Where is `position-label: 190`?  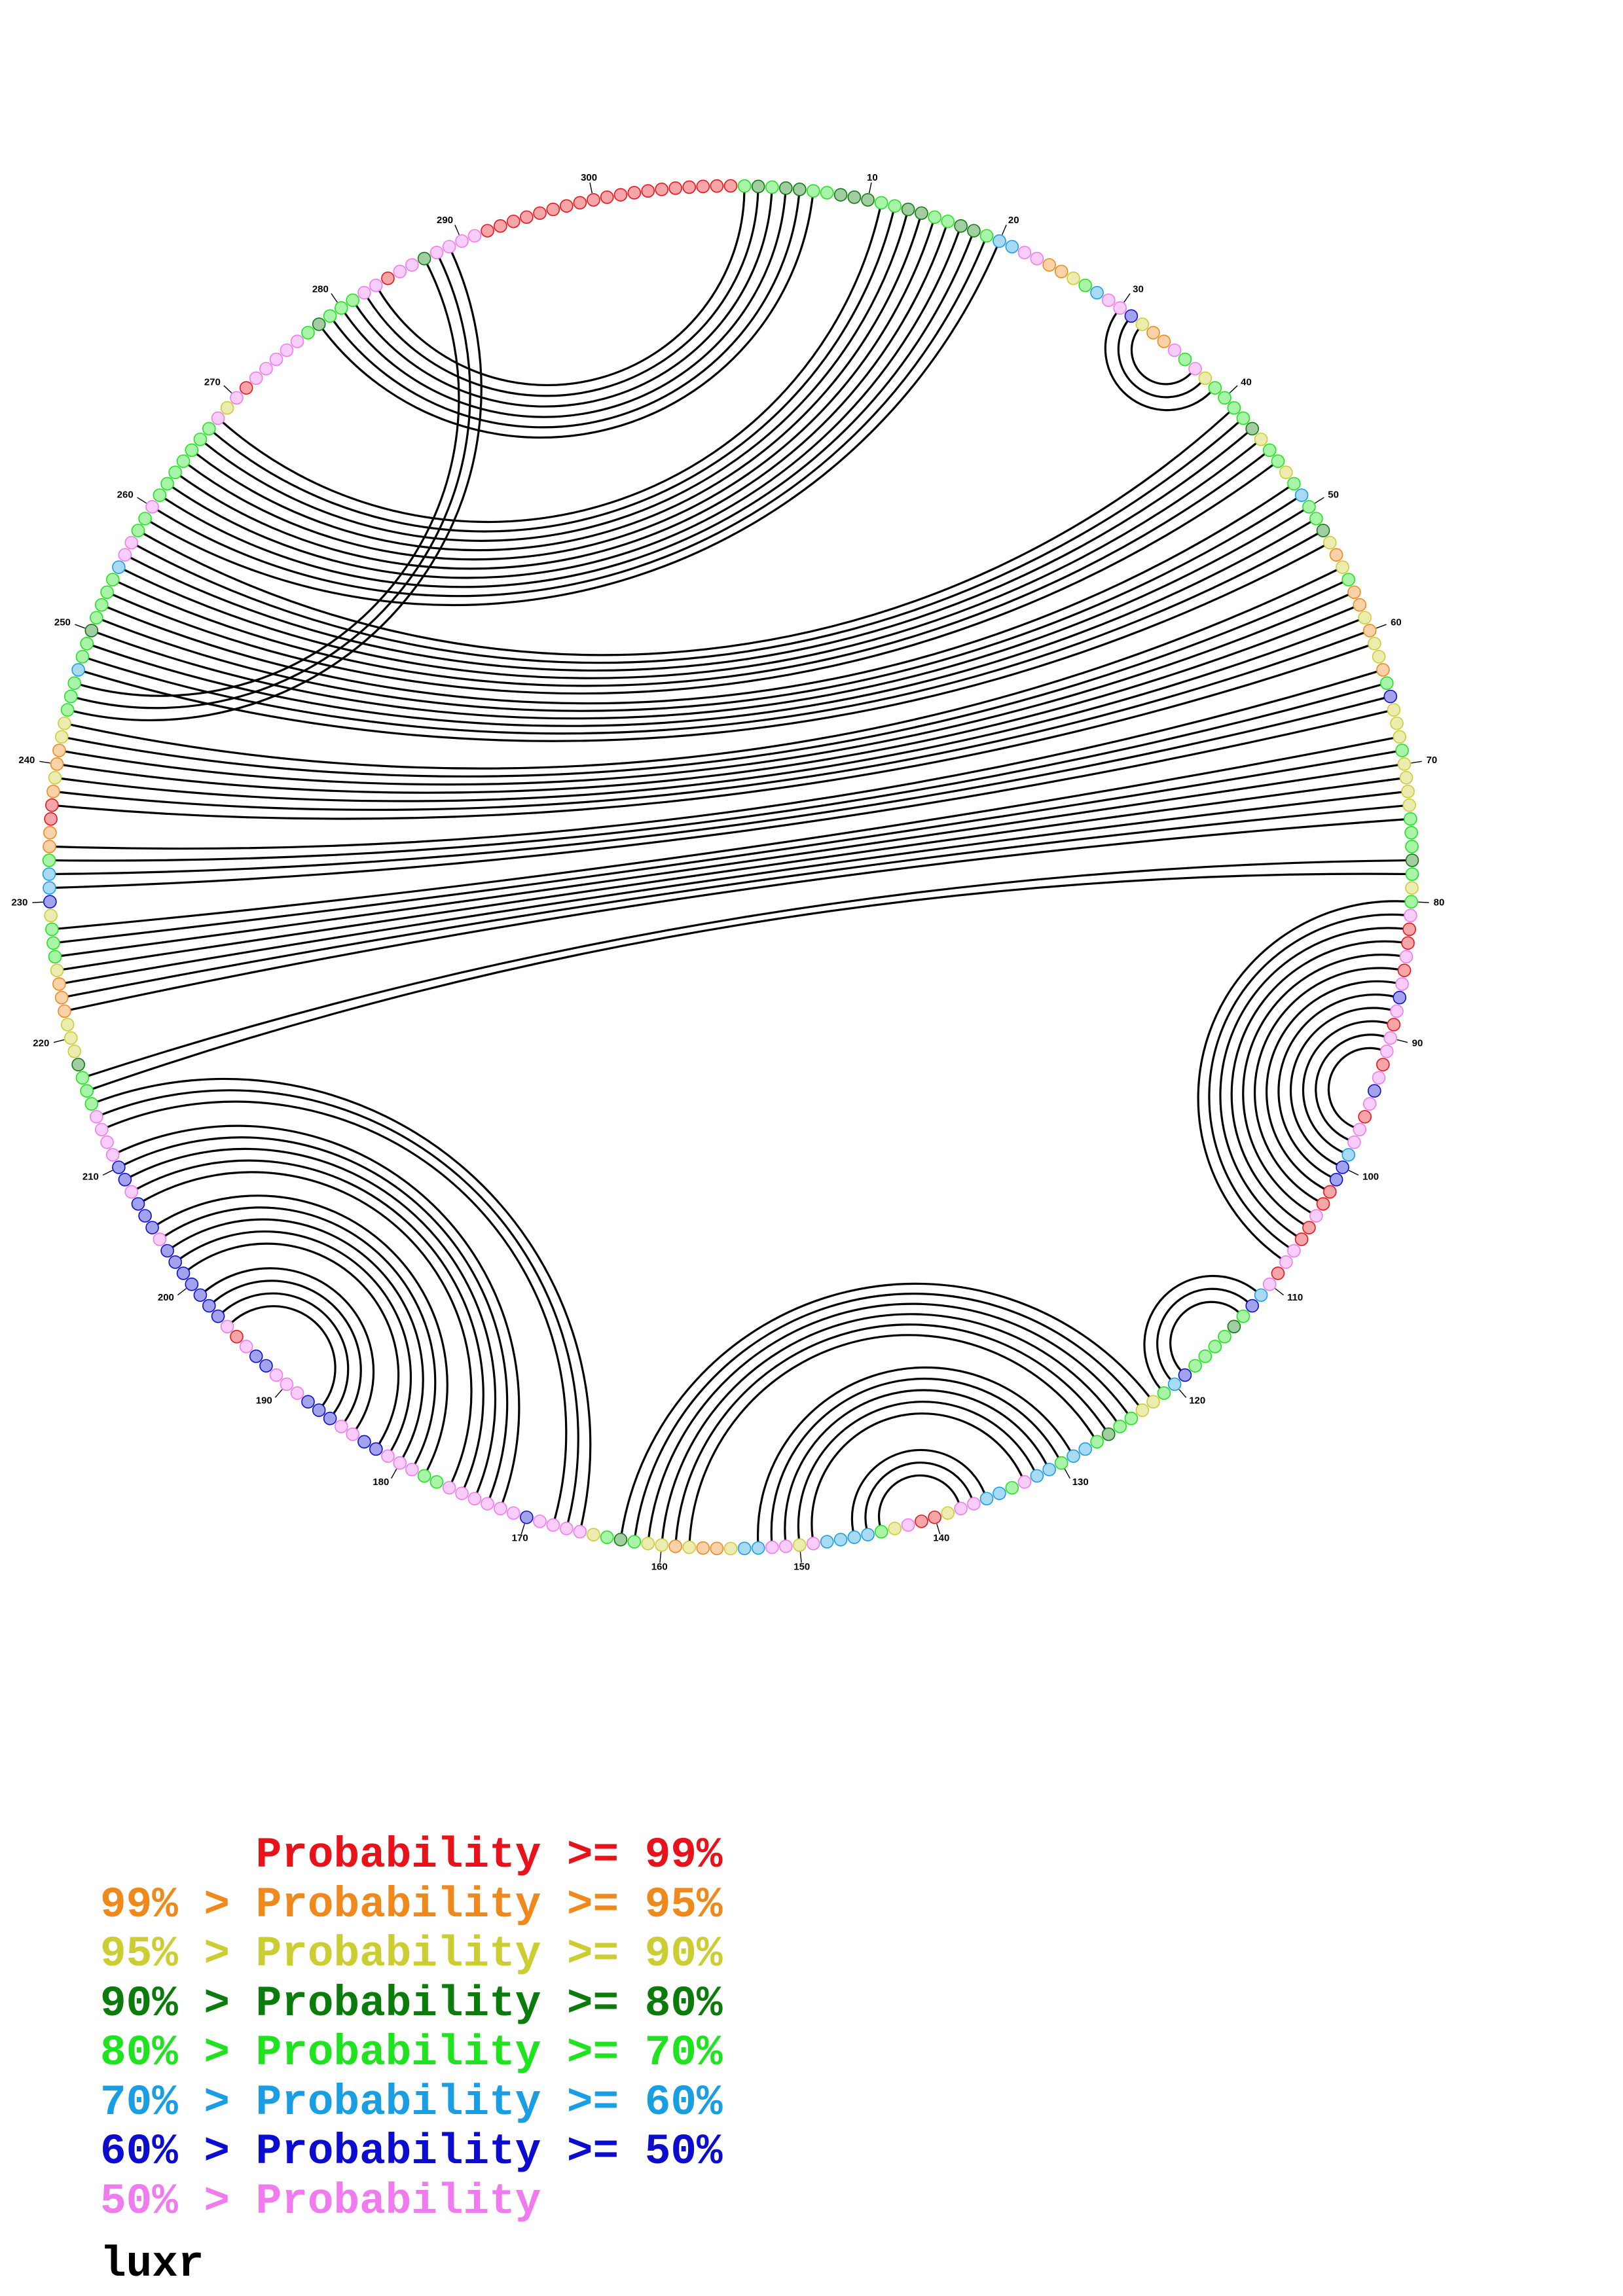
position-label: 190 is located at coordinates (264, 1401).